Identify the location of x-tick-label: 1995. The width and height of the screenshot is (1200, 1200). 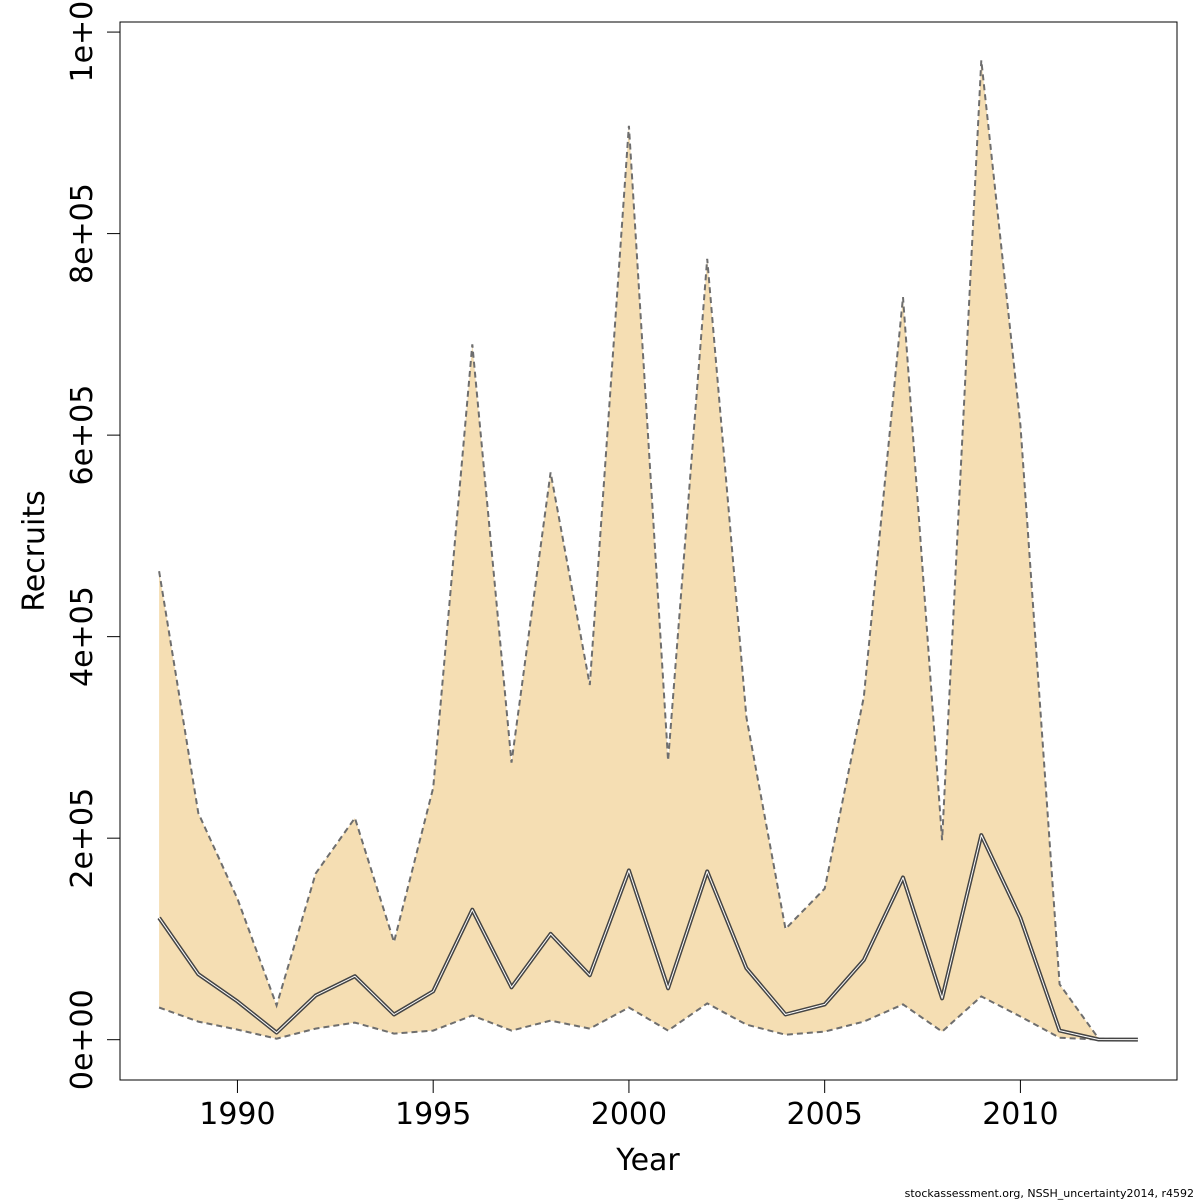
(433, 1114).